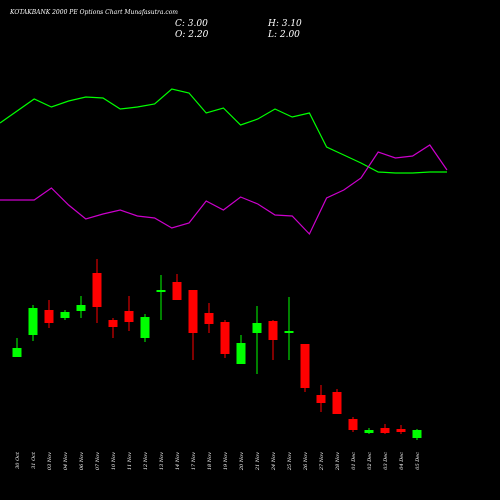  Describe the element at coordinates (322, 461) in the screenshot. I see `x-tick-label: 27 Nov` at that location.